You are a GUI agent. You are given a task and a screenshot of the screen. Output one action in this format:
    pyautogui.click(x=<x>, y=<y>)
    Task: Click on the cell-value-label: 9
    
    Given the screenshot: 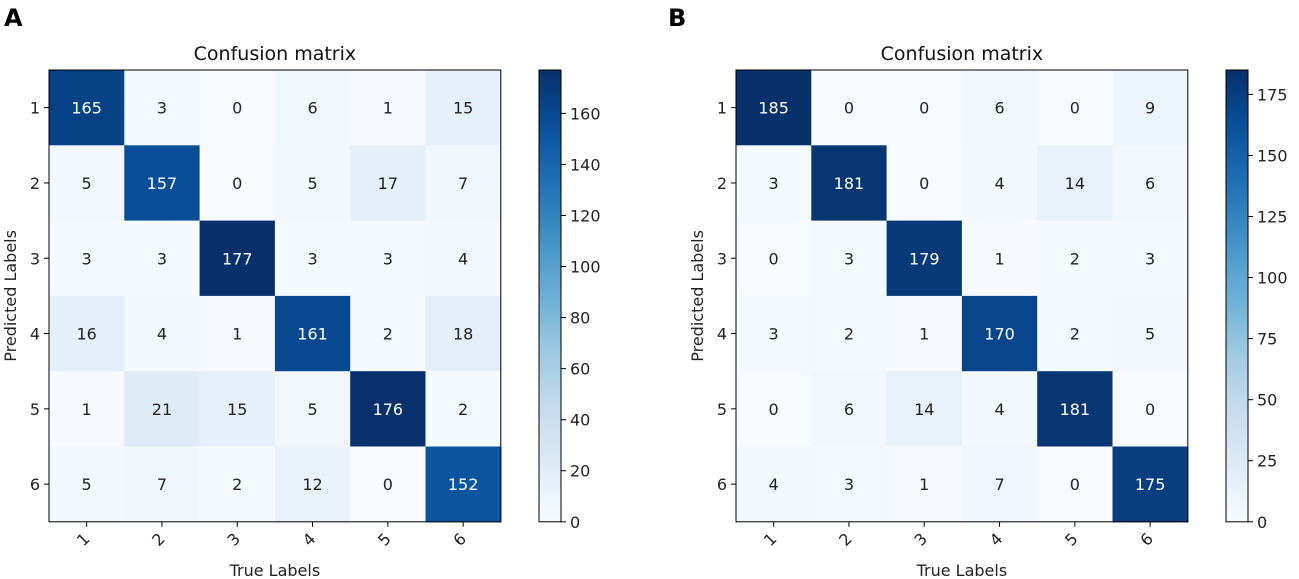 What is the action you would take?
    pyautogui.click(x=1150, y=108)
    